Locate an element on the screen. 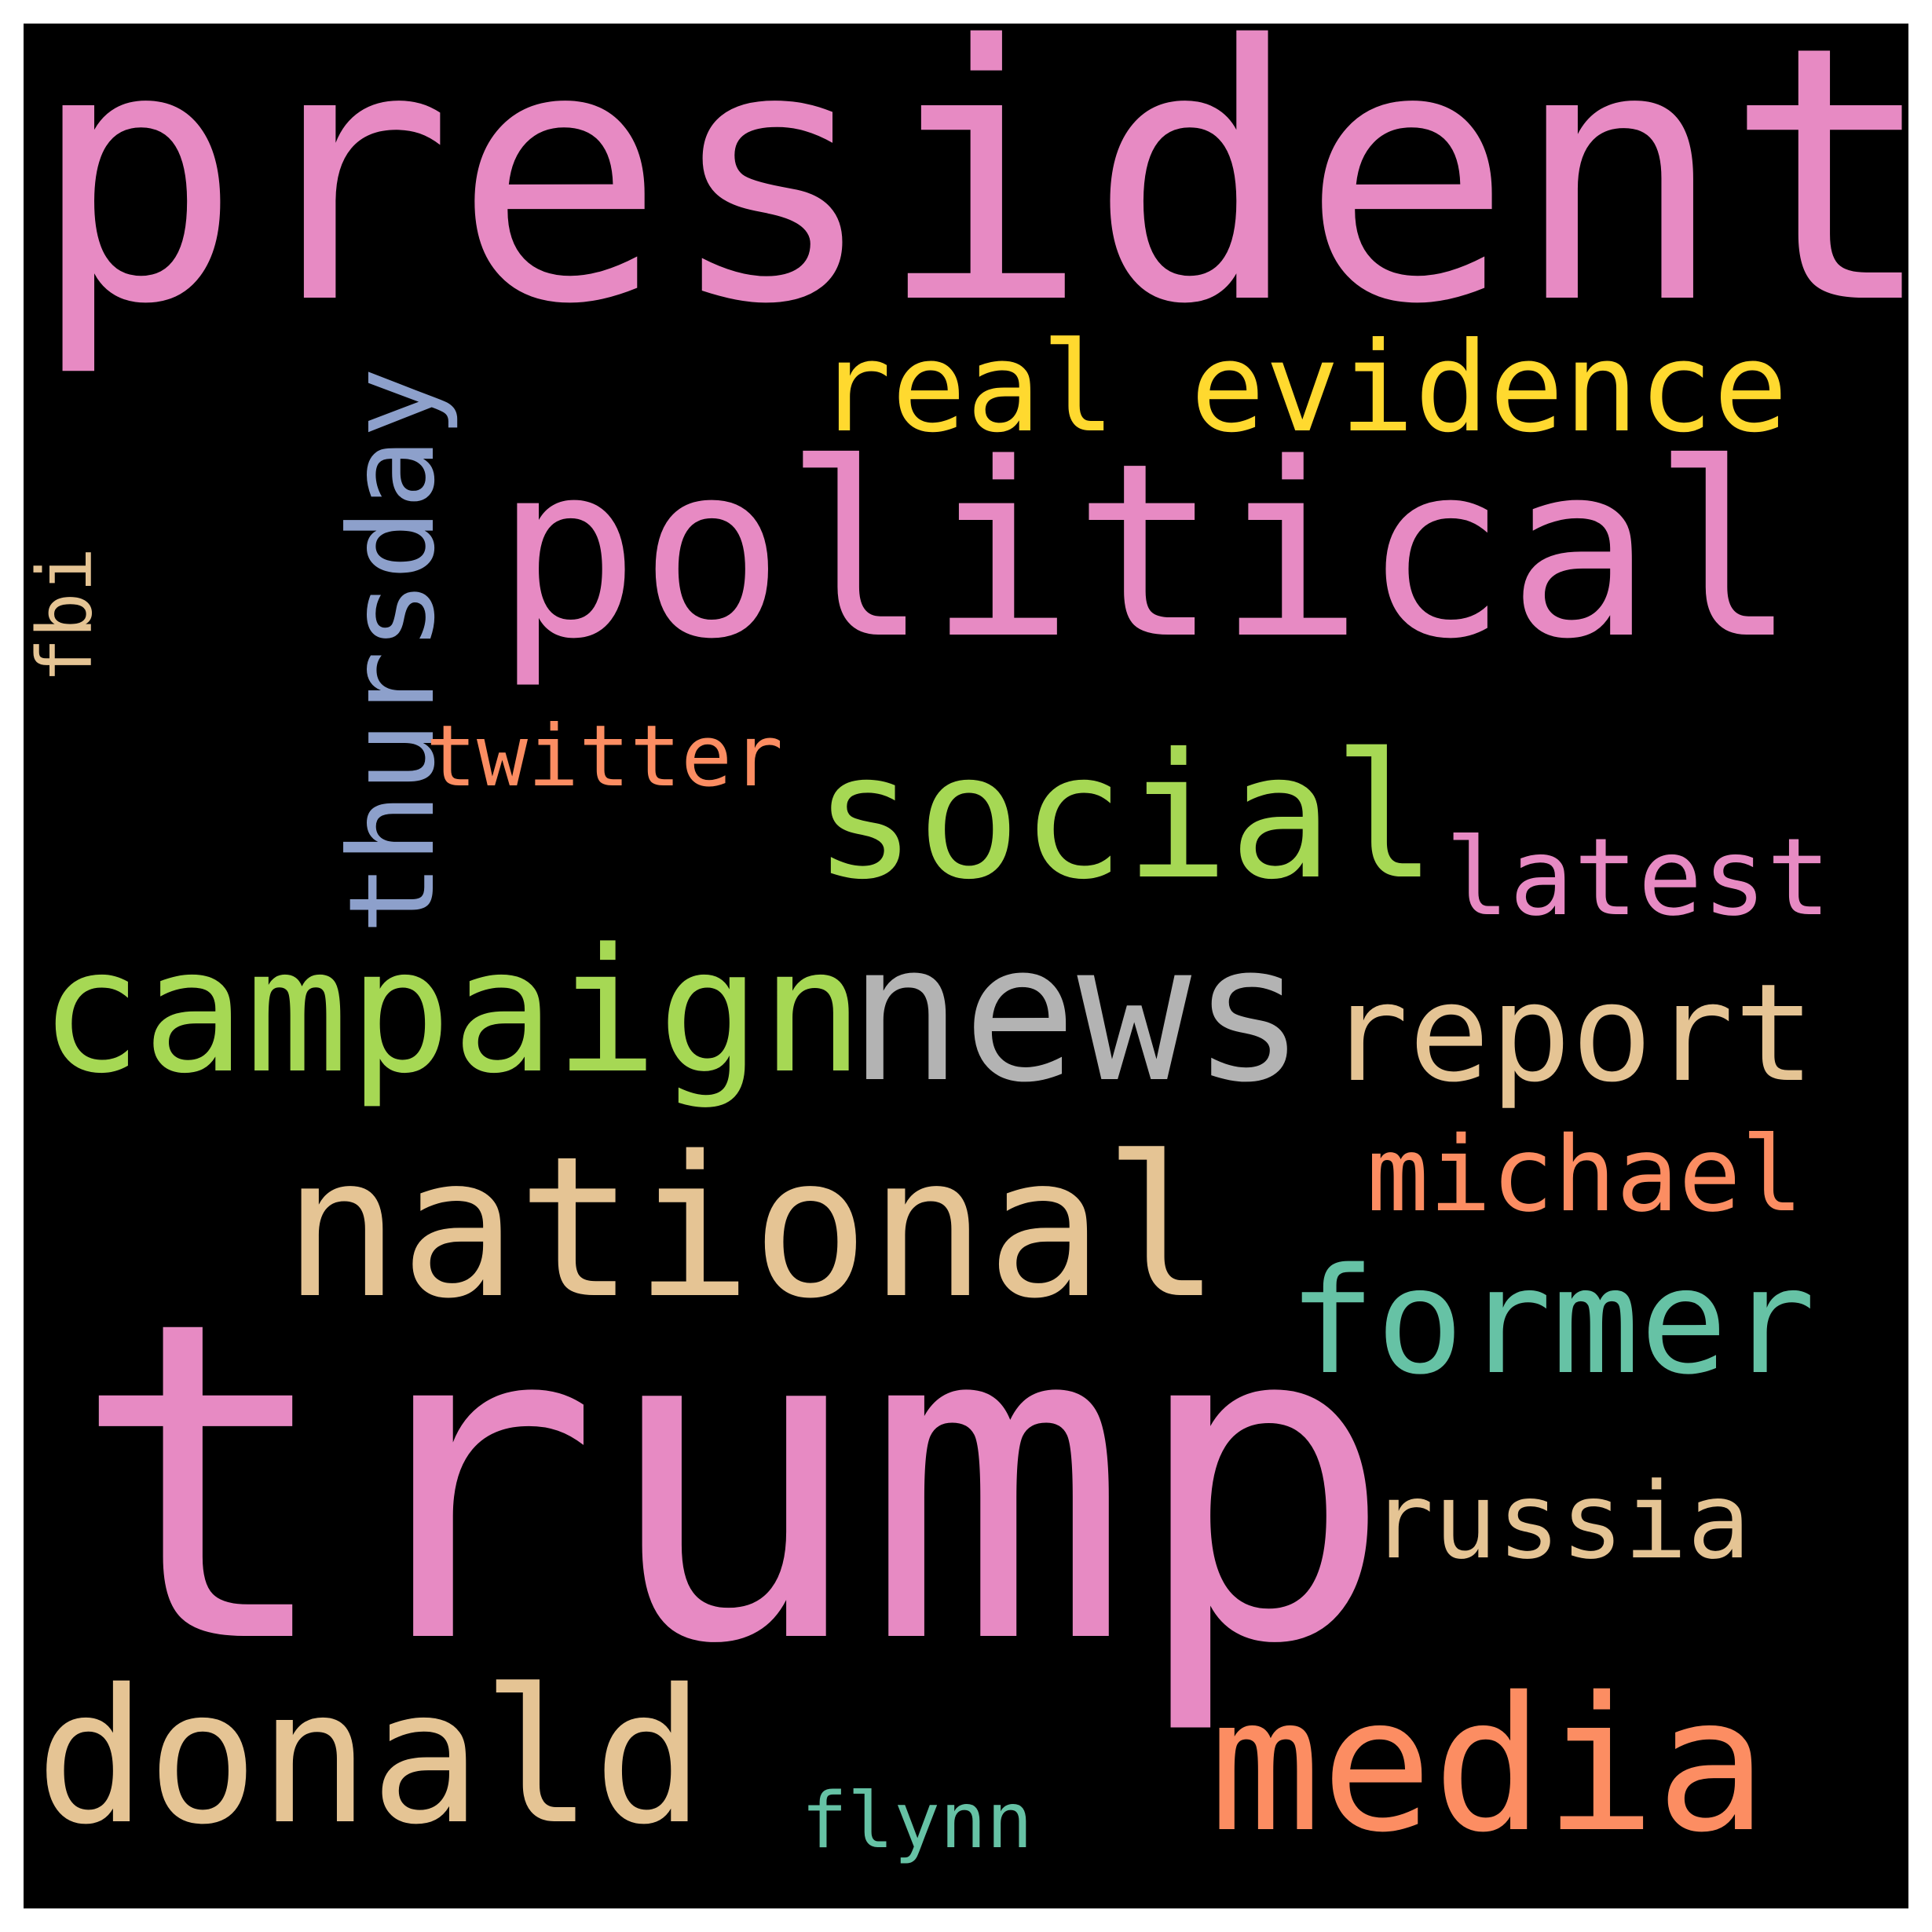 This screenshot has height=1932, width=1932. word-donald: donald is located at coordinates (370, 1757).